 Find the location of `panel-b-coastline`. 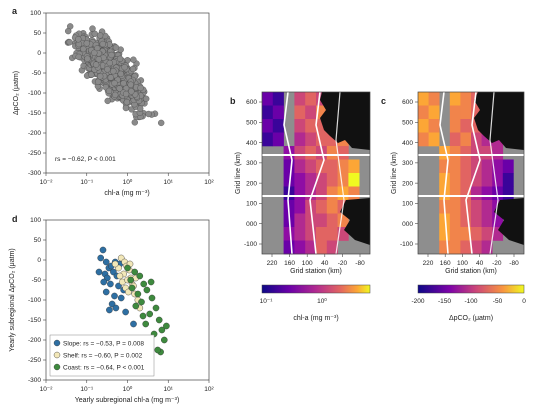

panel-b-coastline is located at coordinates (345, 168).